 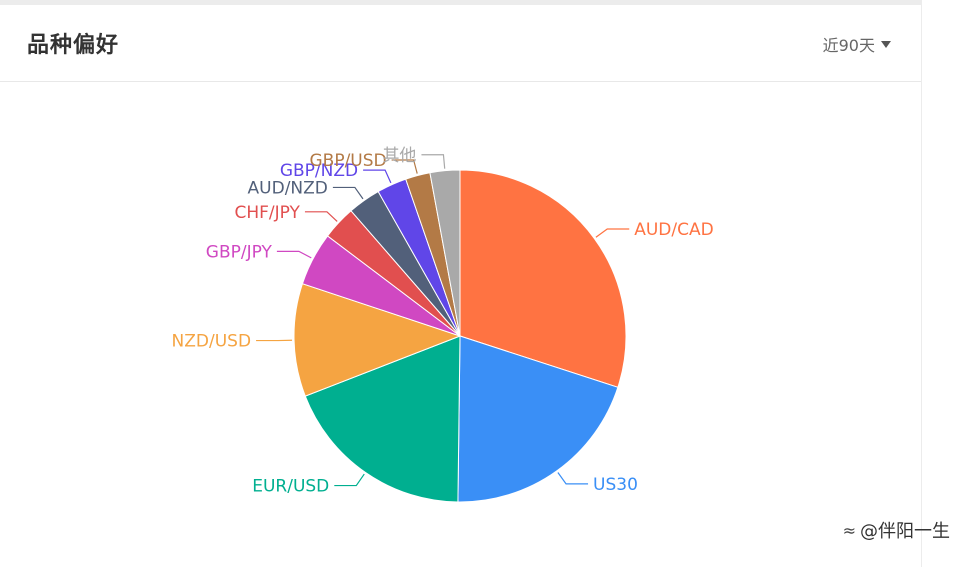 What do you see at coordinates (538, 419) in the screenshot?
I see `pie-slice-us30` at bounding box center [538, 419].